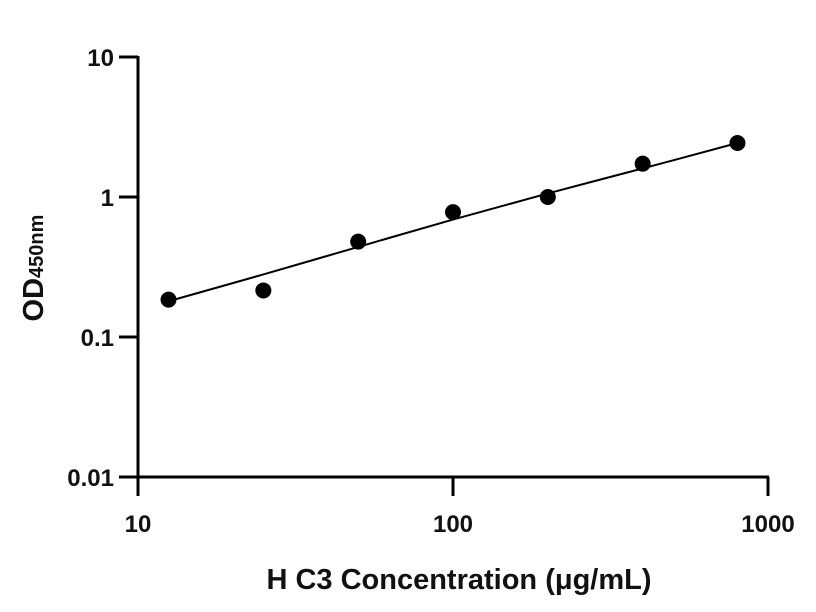 This screenshot has width=816, height=612. Describe the element at coordinates (37, 246) in the screenshot. I see `y-axis-title-subscript: 450nm` at that location.